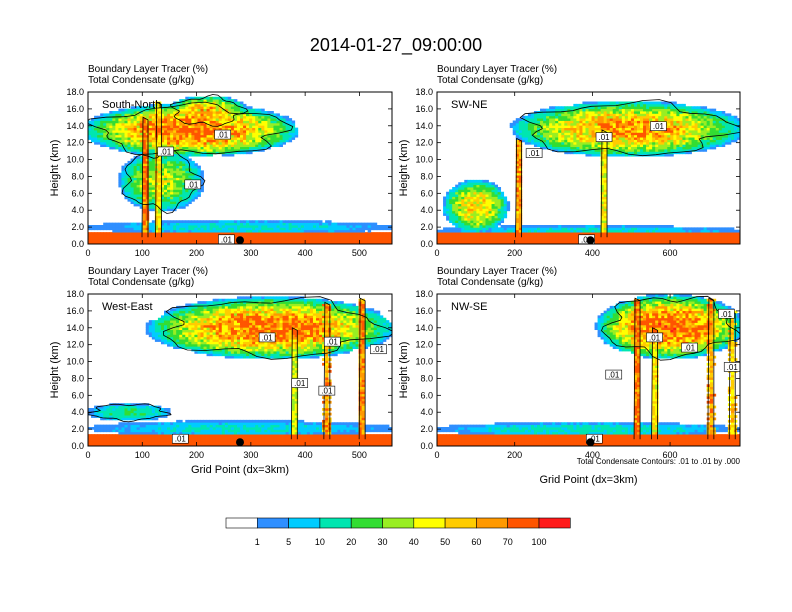 This screenshot has height=612, width=792. Describe the element at coordinates (257, 542) in the screenshot. I see `colorbar-label: 1` at that location.